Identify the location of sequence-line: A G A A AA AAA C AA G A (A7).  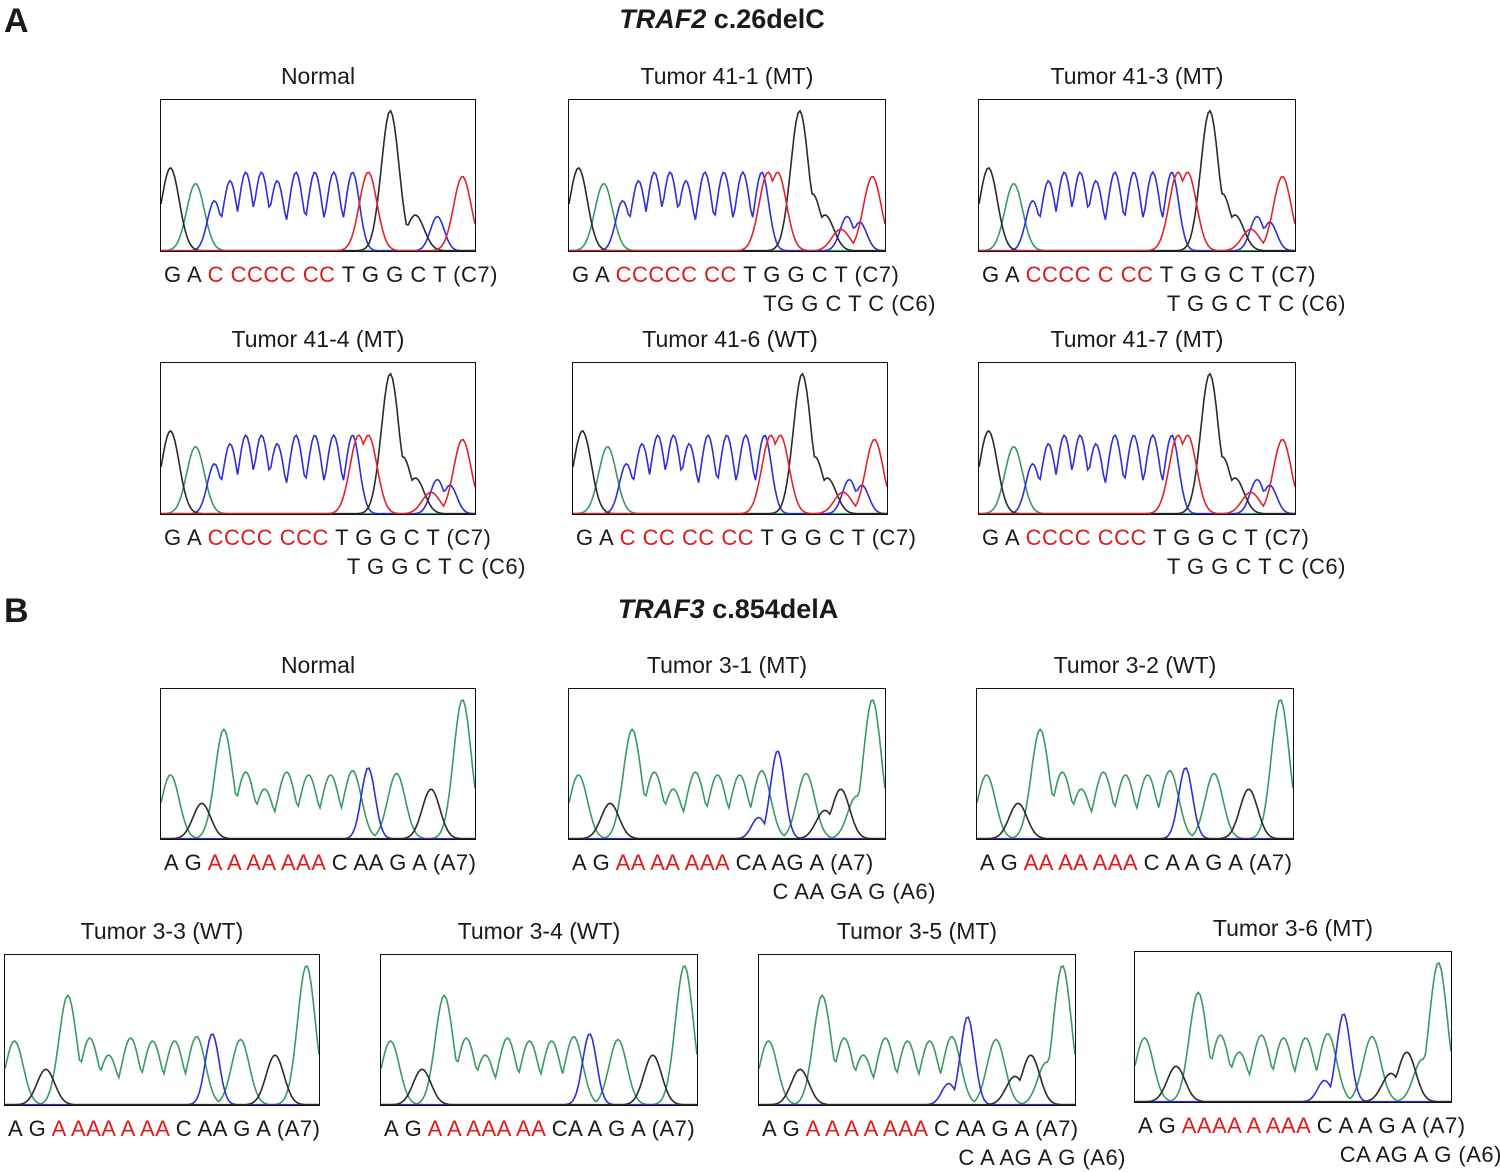
(320, 863).